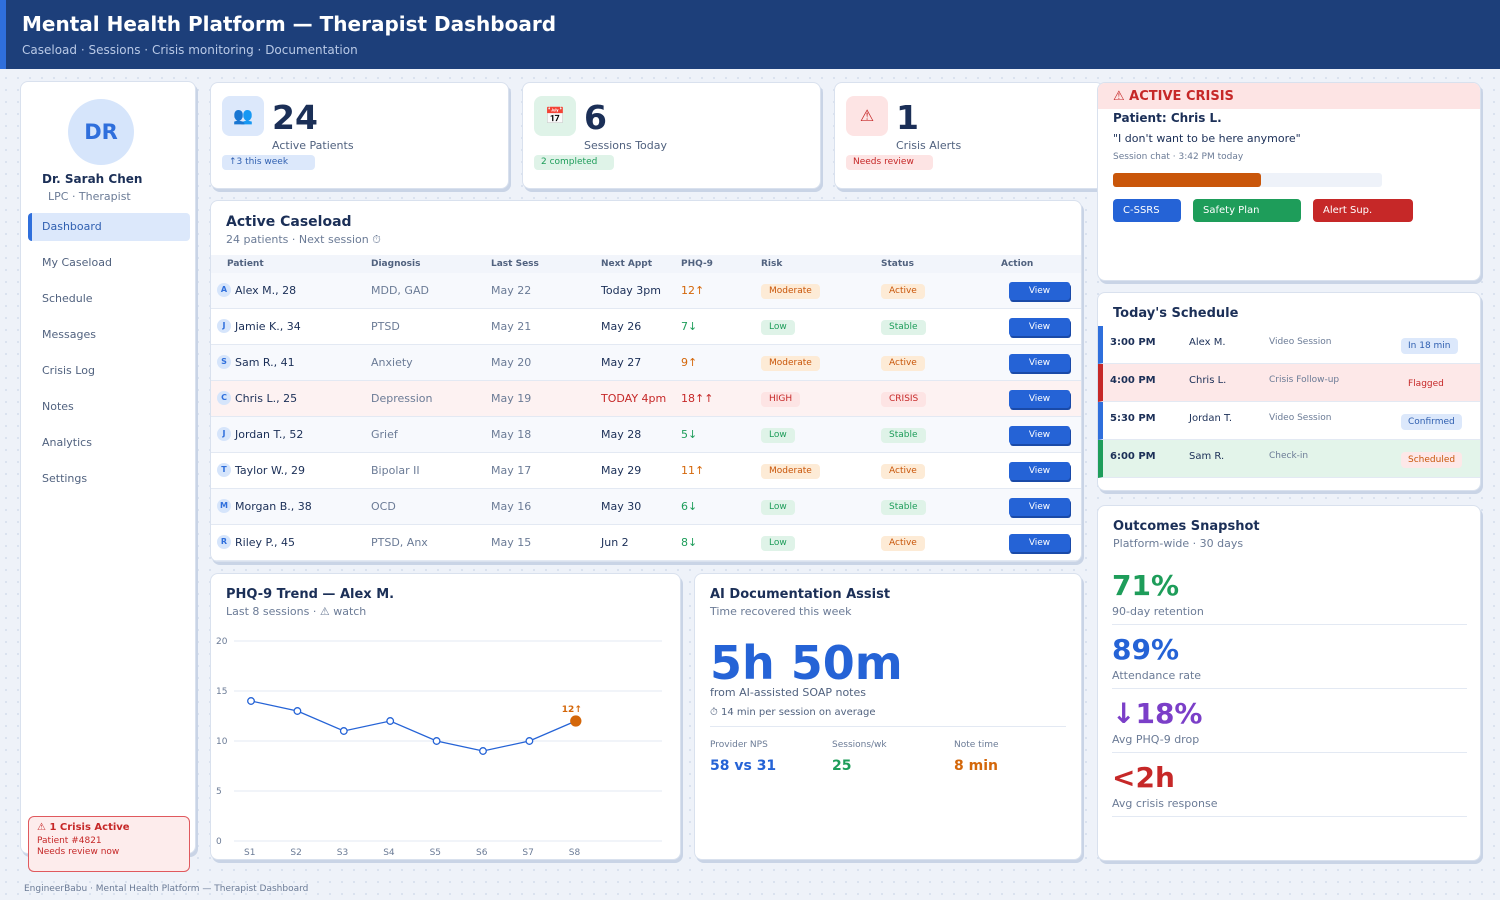 The image size is (1500, 900). What do you see at coordinates (1017, 264) in the screenshot?
I see `col-action: Action` at bounding box center [1017, 264].